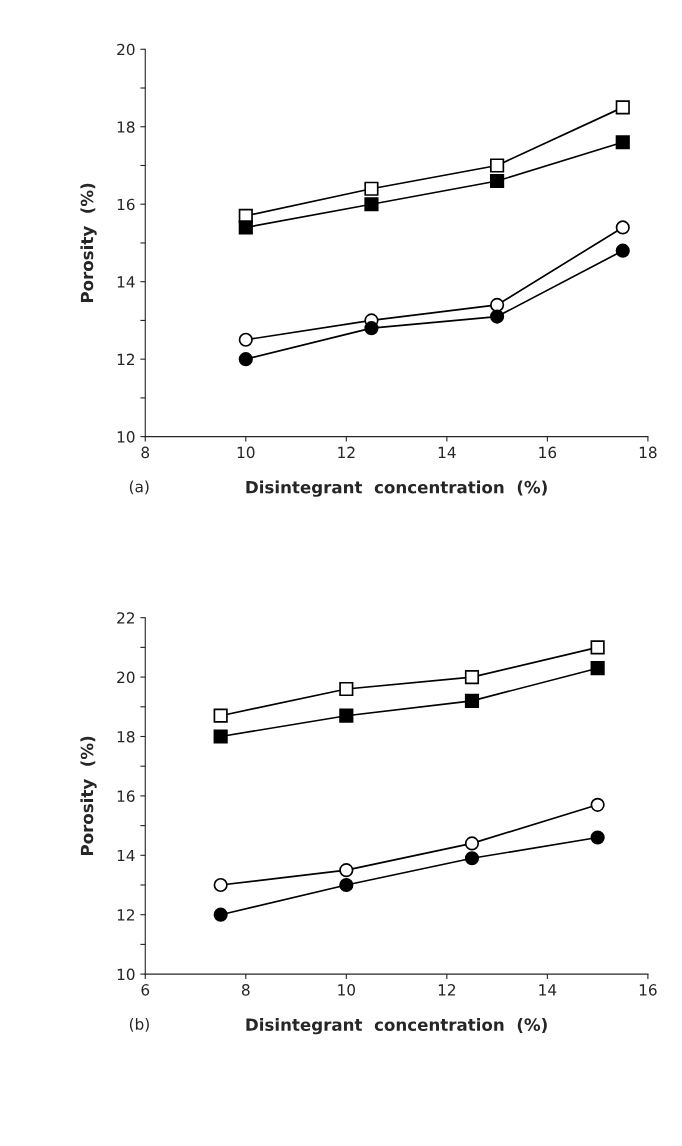  Describe the element at coordinates (145, 990) in the screenshot. I see `x-tick-label: 6` at that location.